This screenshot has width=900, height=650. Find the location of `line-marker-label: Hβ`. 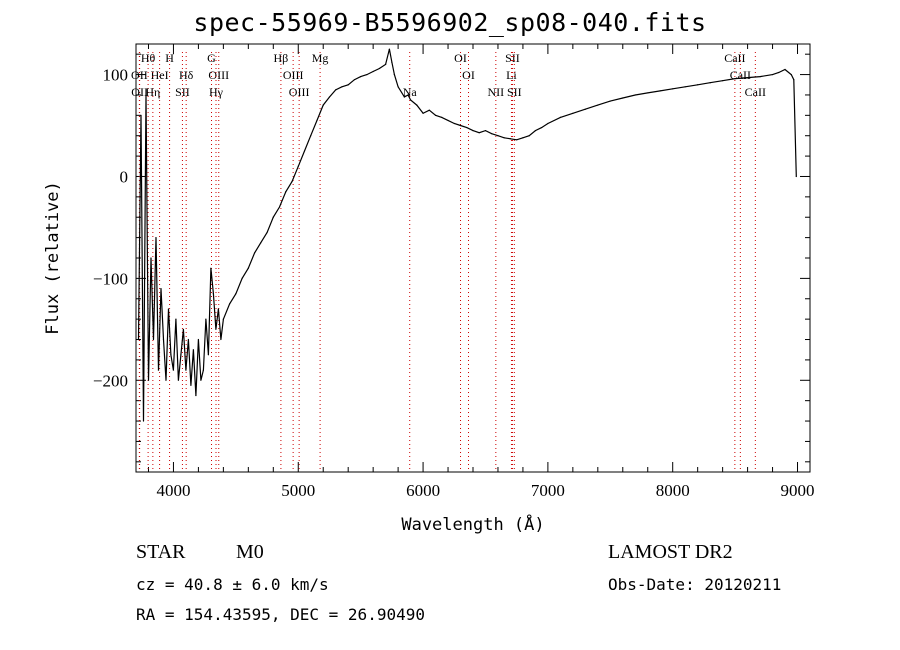

line-marker-label: Hβ is located at coordinates (281, 58).